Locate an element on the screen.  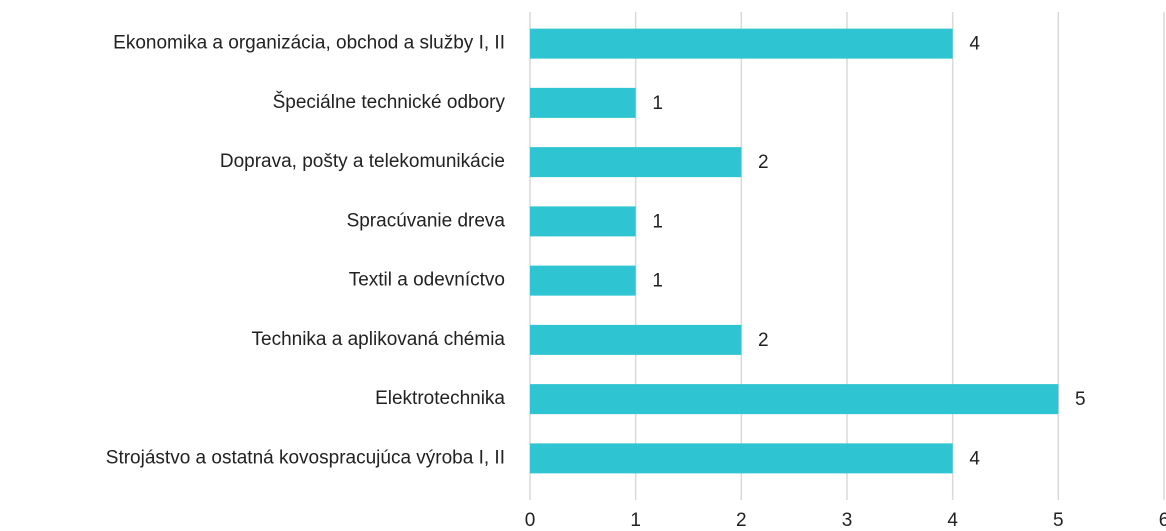
x-tick-label: 4 is located at coordinates (952, 520).